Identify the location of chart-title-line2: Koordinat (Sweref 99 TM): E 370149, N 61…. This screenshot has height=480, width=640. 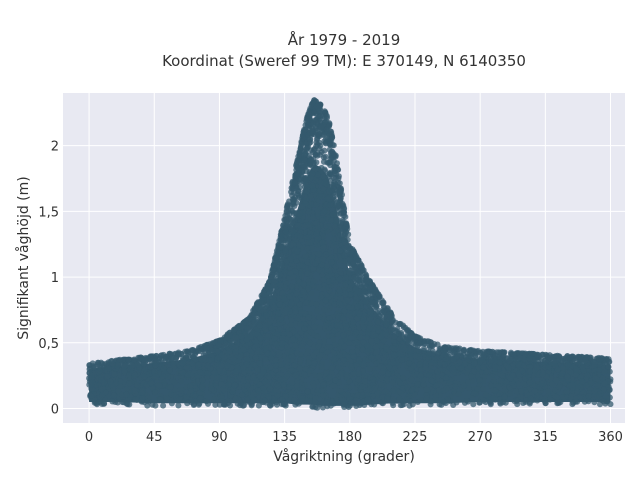
(344, 61).